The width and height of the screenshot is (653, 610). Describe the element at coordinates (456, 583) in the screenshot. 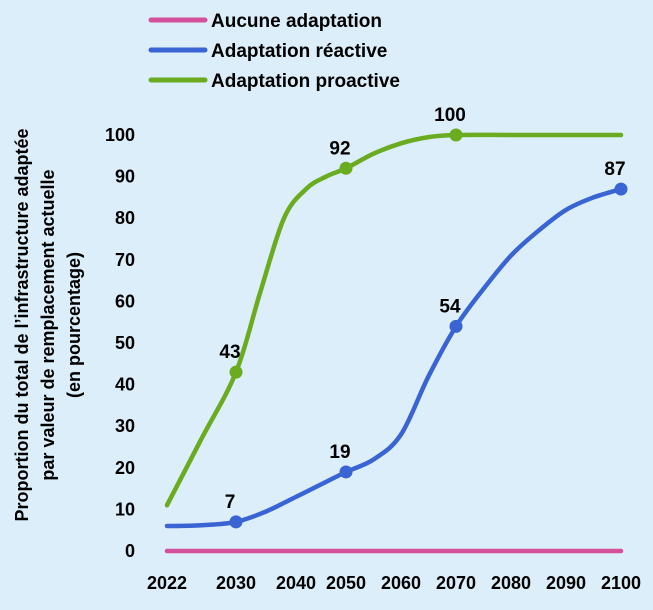

I see `x-tick-label: 2070` at that location.